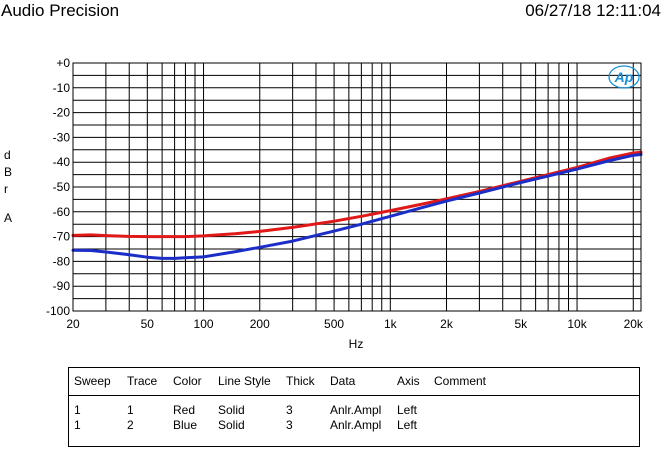 This screenshot has width=664, height=472. I want to click on legend-row: 1 1 Red Solid 3 Anlr.Ampl Left, so click(354, 410).